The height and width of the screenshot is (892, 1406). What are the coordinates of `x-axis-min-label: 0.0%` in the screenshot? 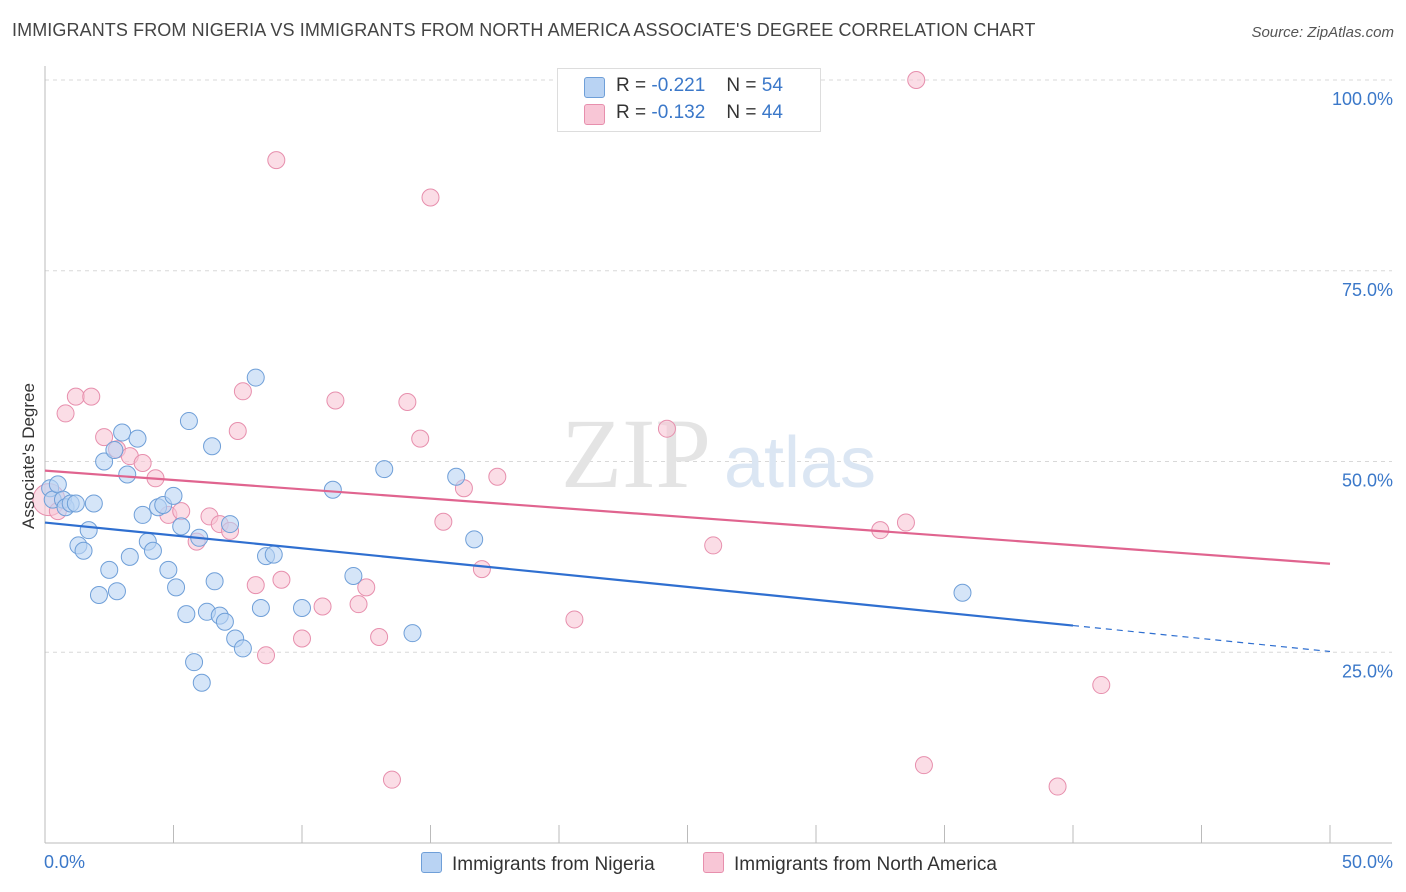 It's located at (65, 862).